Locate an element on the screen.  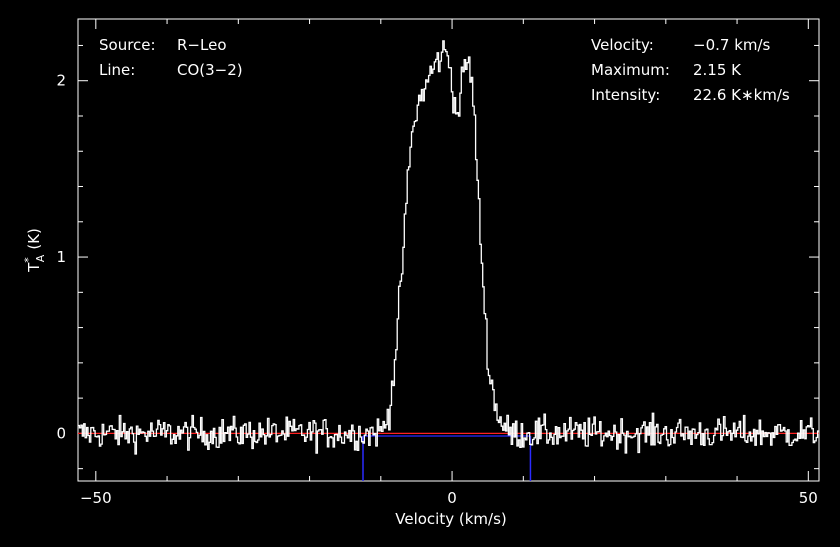
x-tick-label: 0 is located at coordinates (452, 498).